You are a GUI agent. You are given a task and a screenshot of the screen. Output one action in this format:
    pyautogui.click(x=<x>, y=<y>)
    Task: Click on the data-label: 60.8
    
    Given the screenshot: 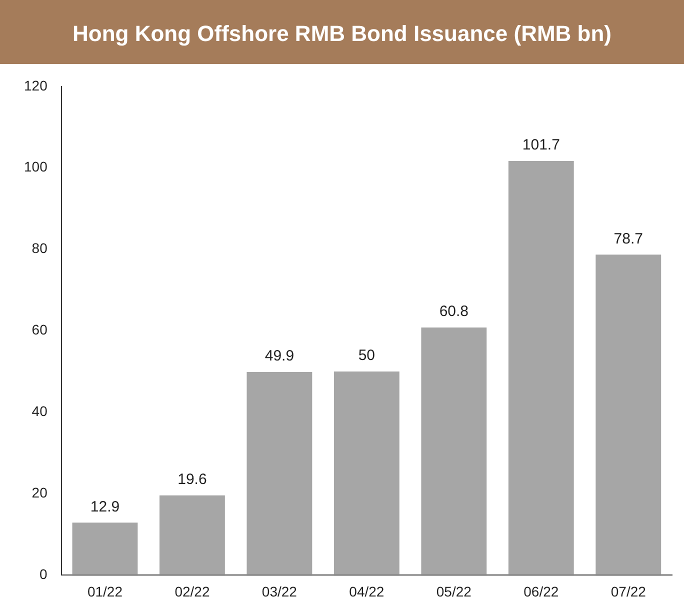 What is the action you would take?
    pyautogui.click(x=454, y=311)
    